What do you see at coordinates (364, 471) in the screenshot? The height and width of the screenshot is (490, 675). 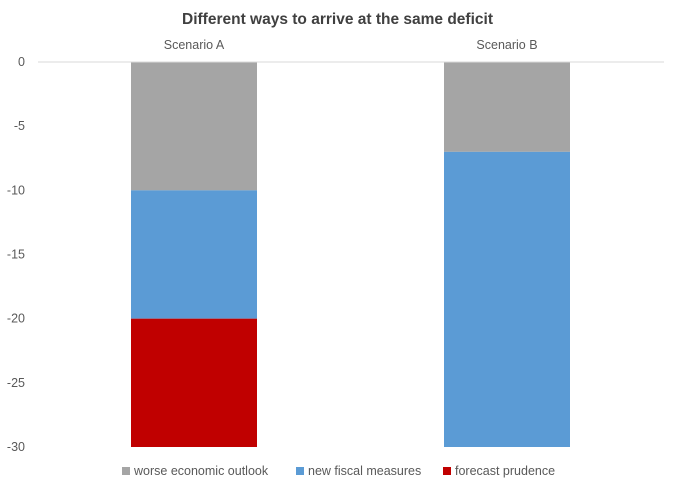 I see `legend-label: new fiscal measures` at bounding box center [364, 471].